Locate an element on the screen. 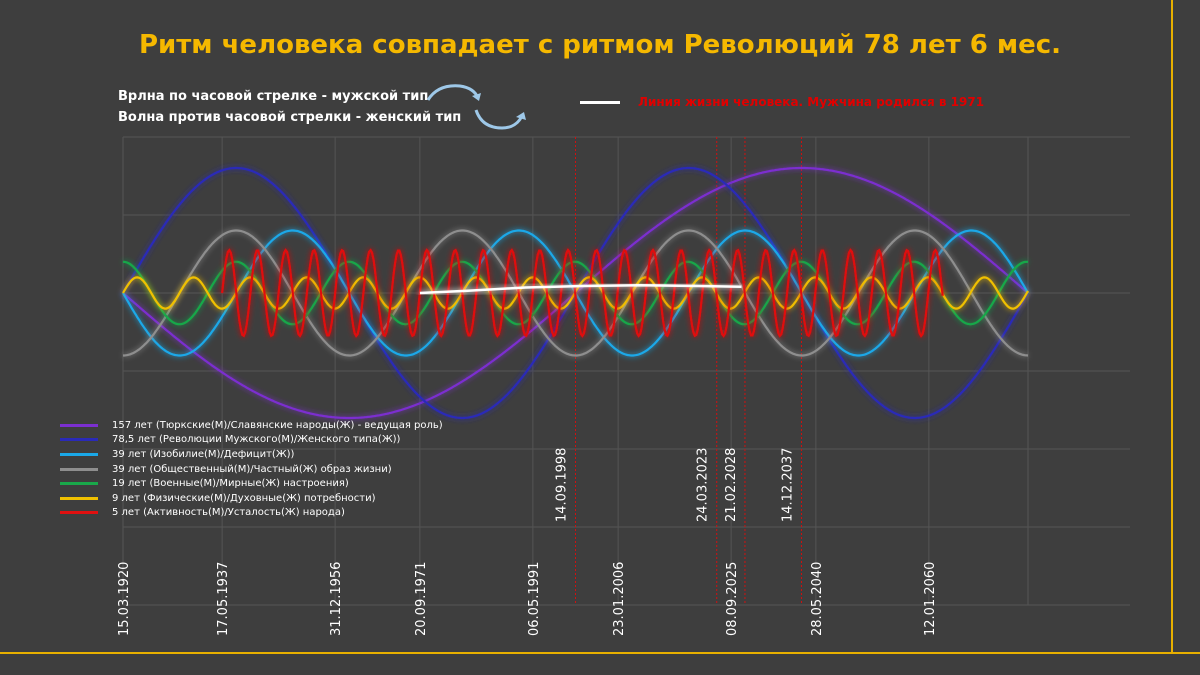 The width and height of the screenshot is (1200, 675). marker-label: 21.02.2028 is located at coordinates (731, 485).